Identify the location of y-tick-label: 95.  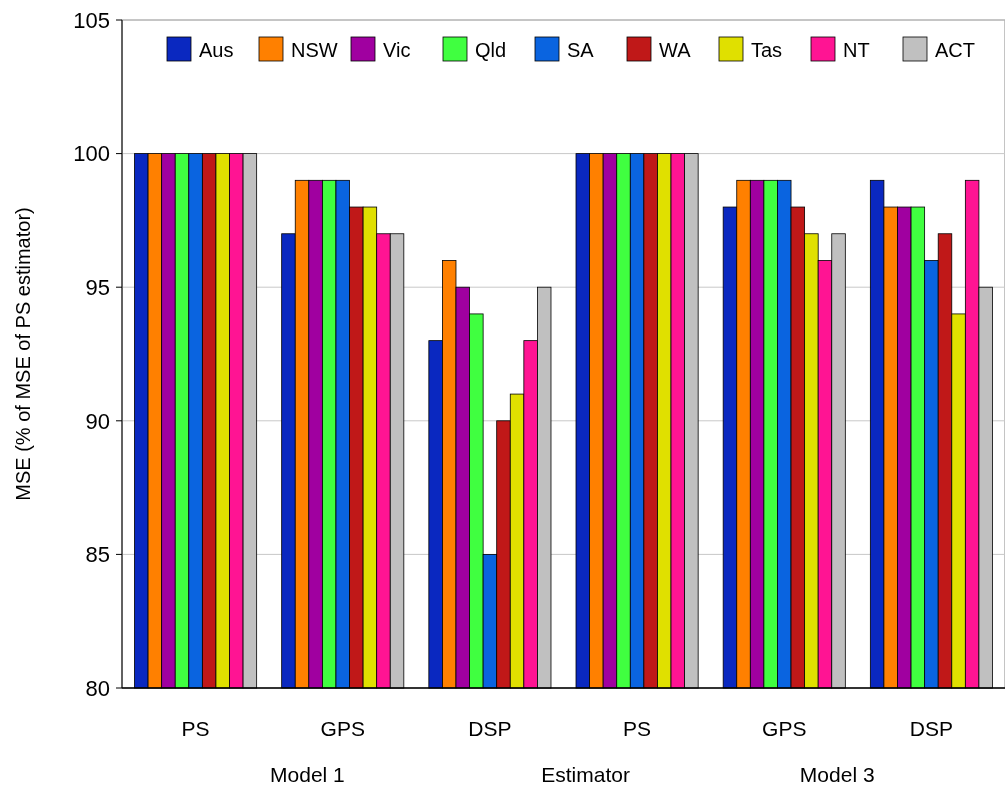
(97, 287).